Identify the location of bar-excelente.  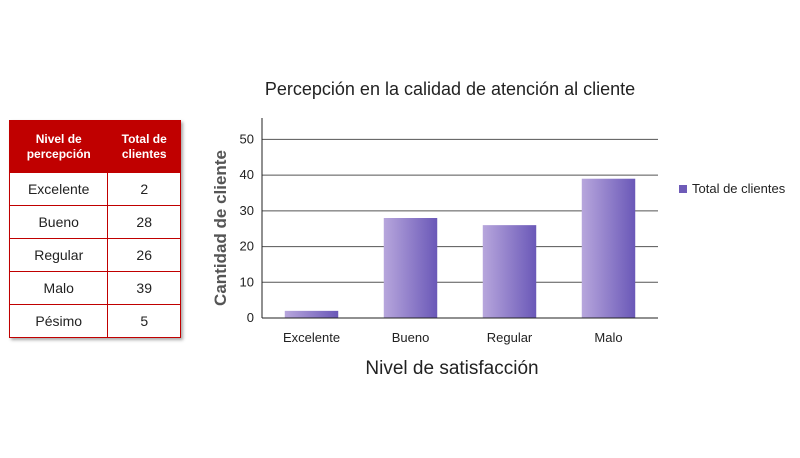
(311, 314).